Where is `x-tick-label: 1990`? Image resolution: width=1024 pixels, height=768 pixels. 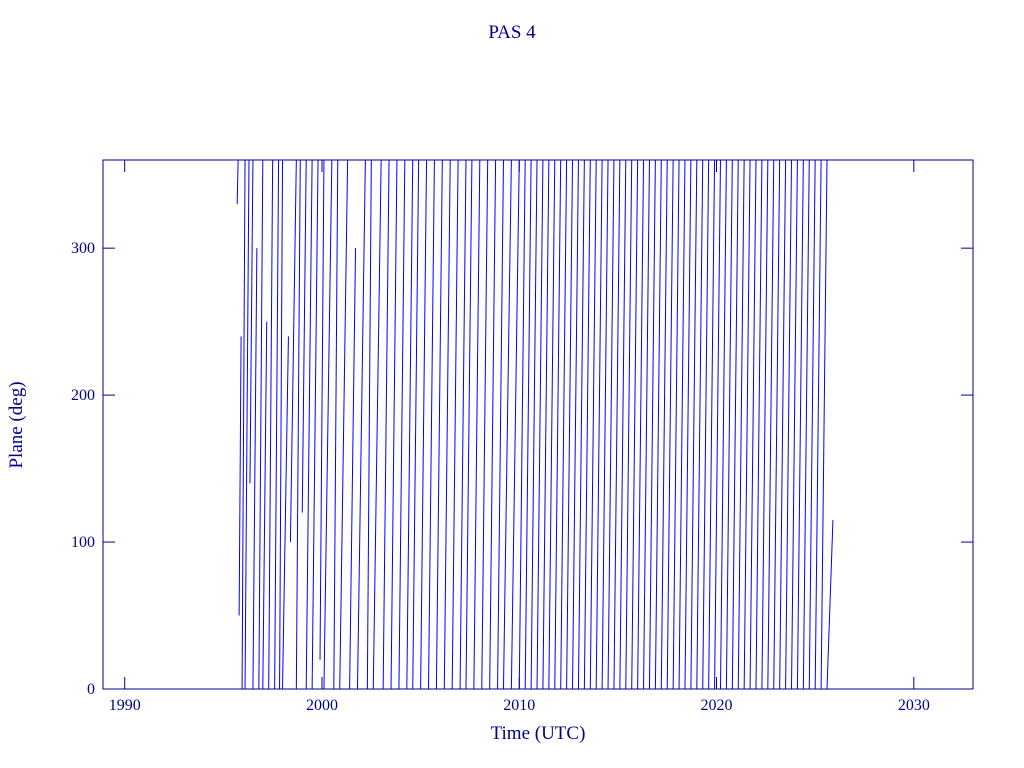
x-tick-label: 1990 is located at coordinates (125, 705).